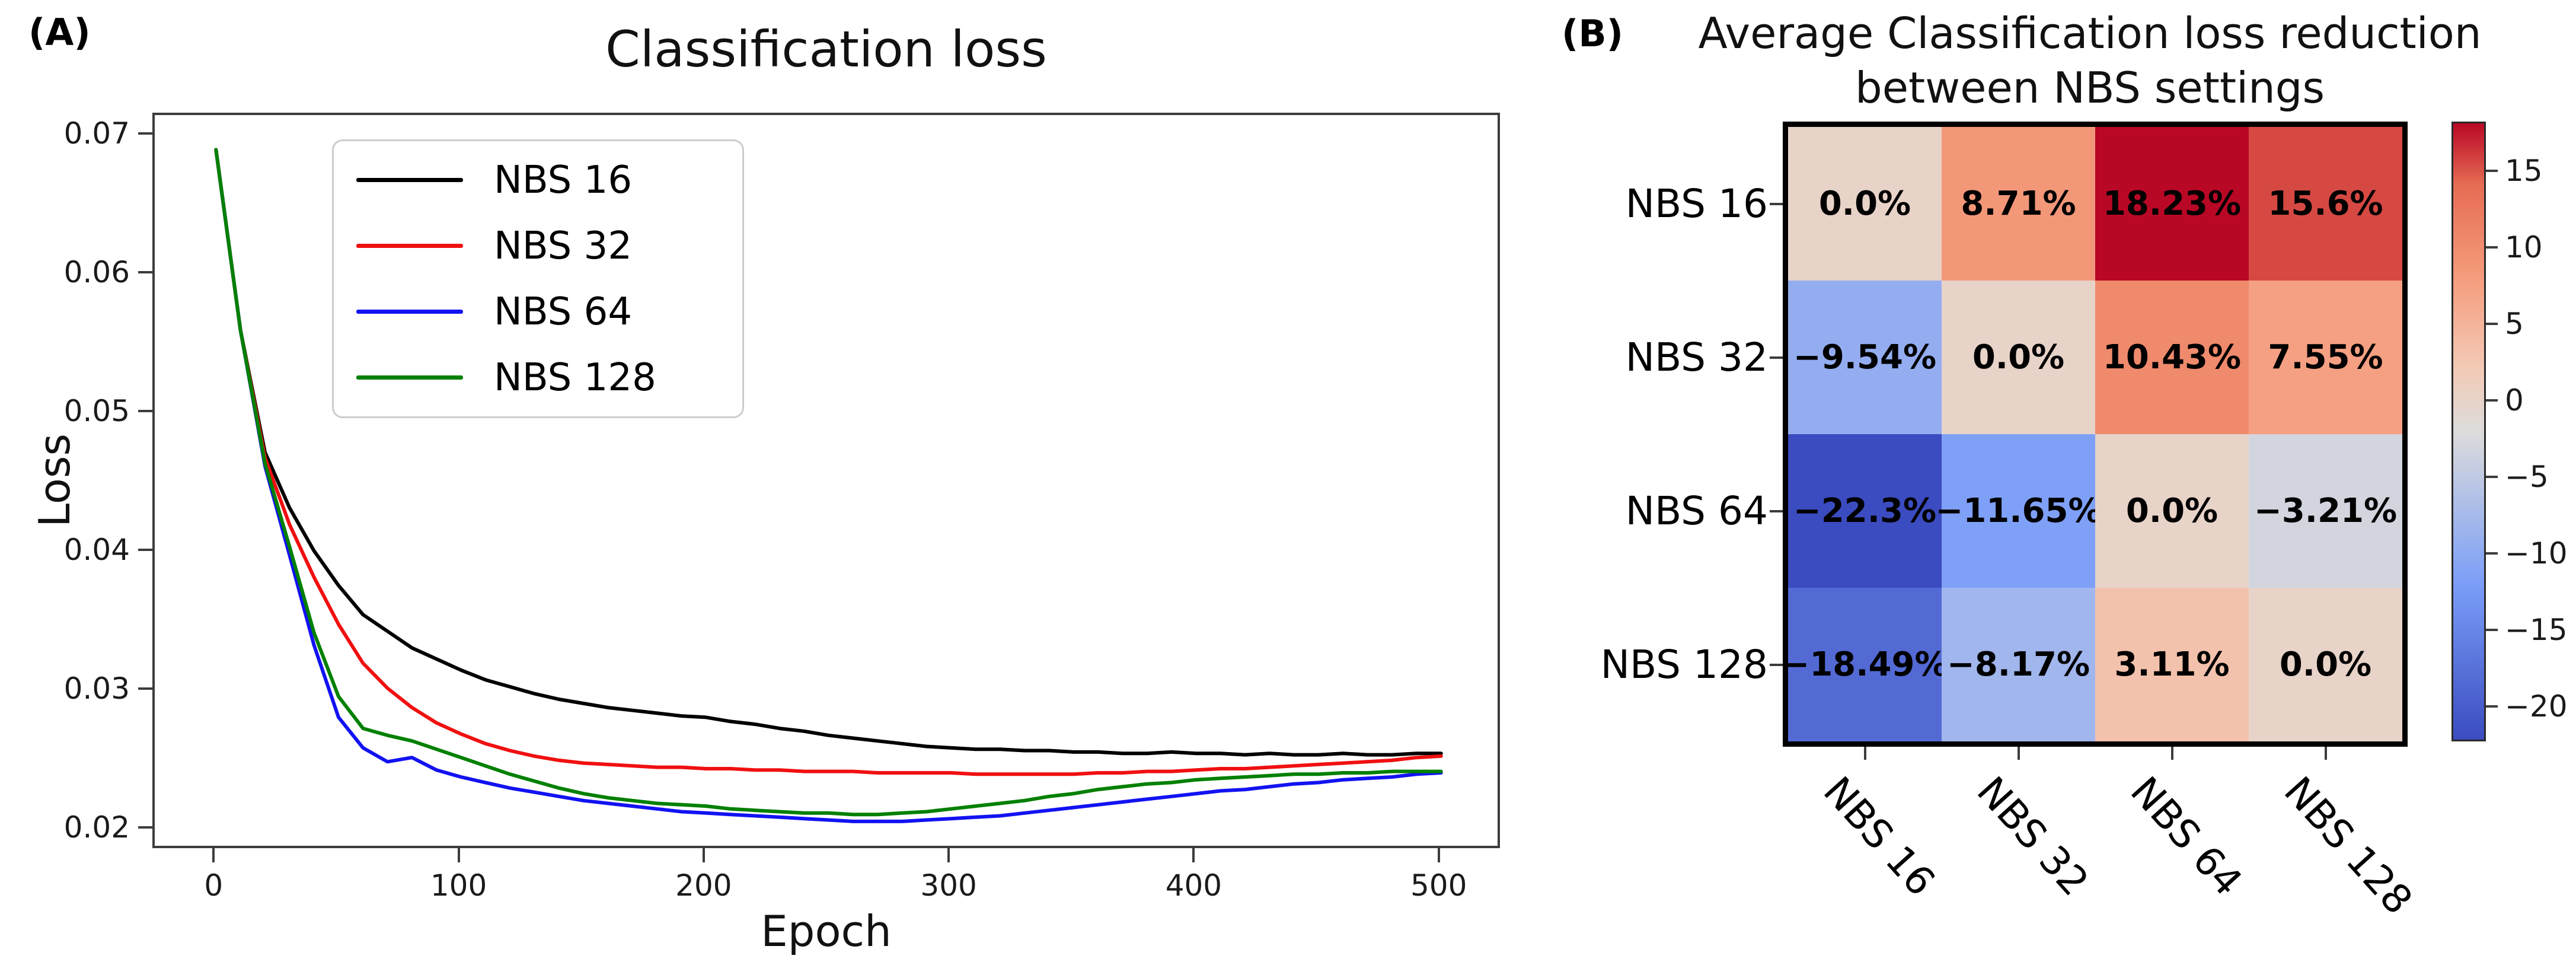 This screenshot has width=2576, height=965. Describe the element at coordinates (2524, 248) in the screenshot. I see `colorbar-tick-label: 10` at that location.